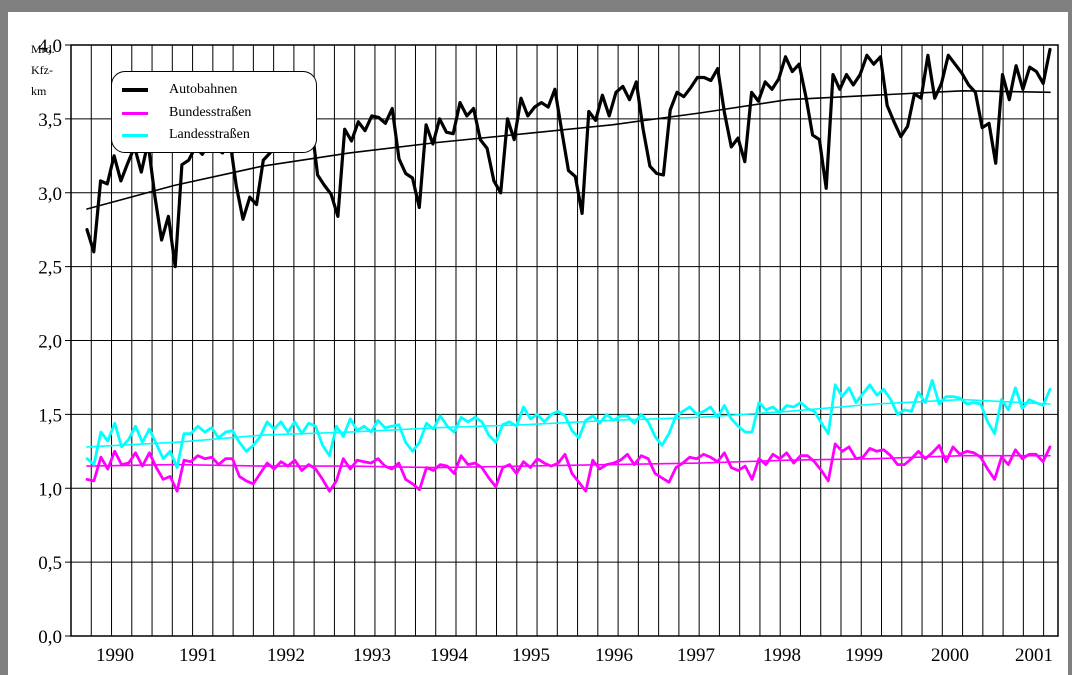  I want to click on x-tick-label-year: 1994, so click(449, 655).